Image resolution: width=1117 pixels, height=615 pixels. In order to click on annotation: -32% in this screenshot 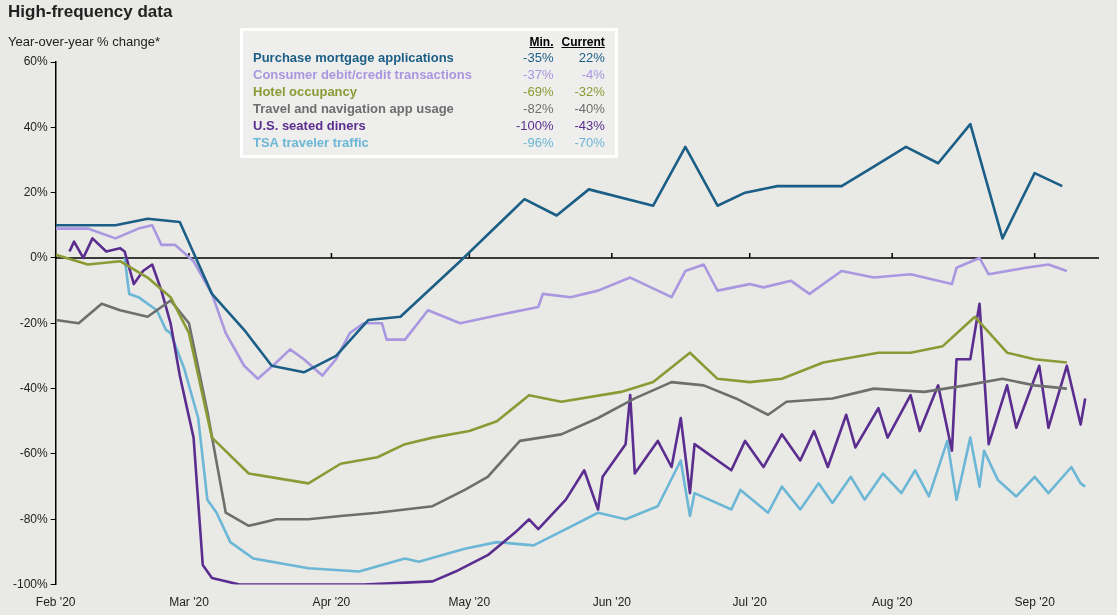, I will do `click(589, 91)`.